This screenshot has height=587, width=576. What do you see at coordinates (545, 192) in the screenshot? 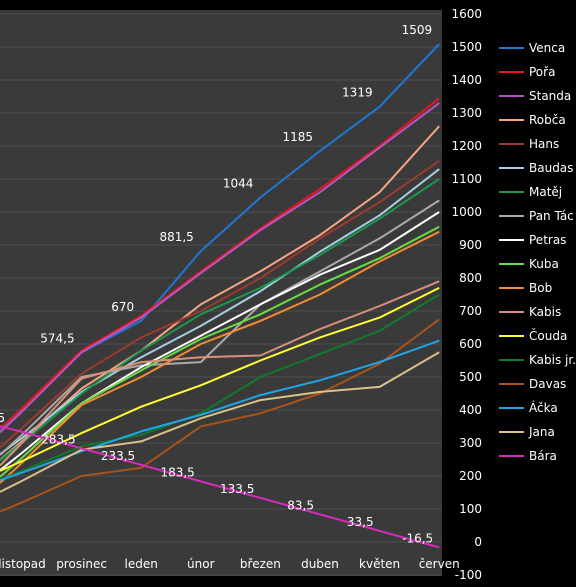
I see `legend-label: Matěj` at bounding box center [545, 192].